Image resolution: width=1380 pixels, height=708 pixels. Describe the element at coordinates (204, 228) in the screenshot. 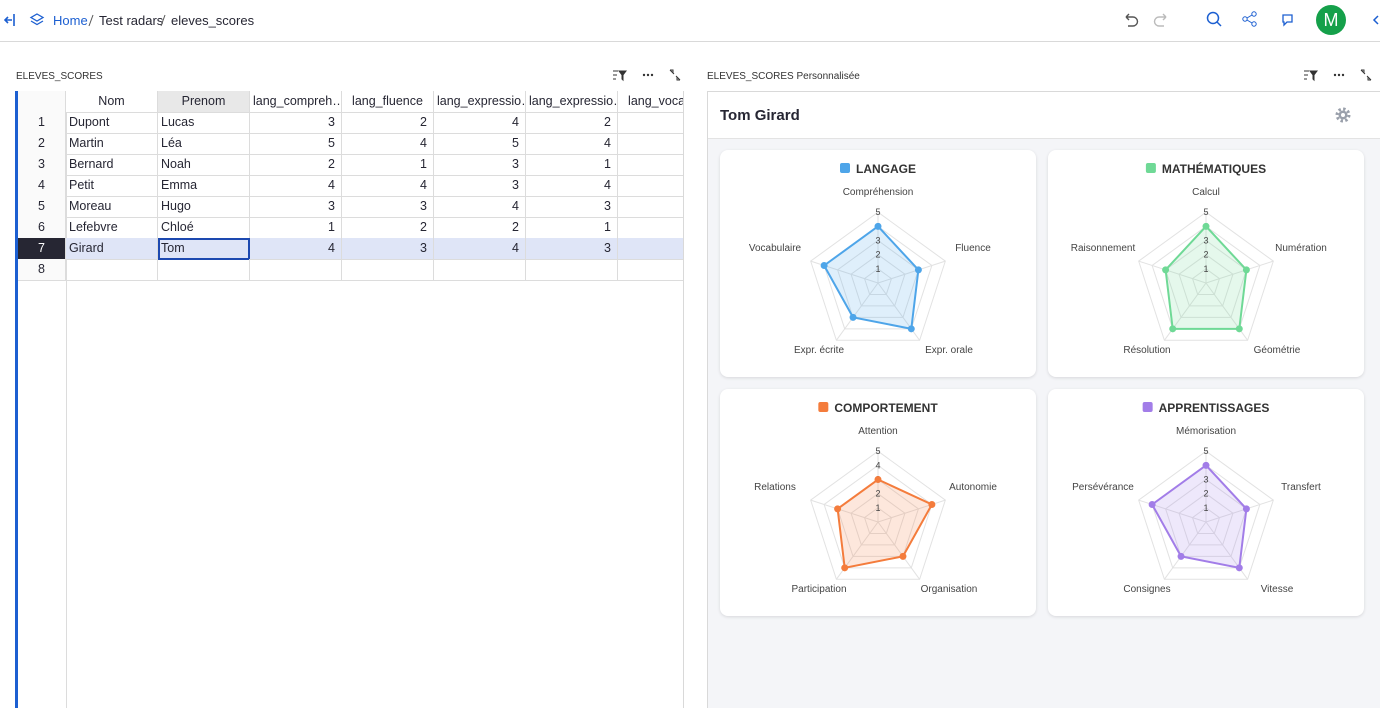

I see `table-cell: Chloé` at that location.